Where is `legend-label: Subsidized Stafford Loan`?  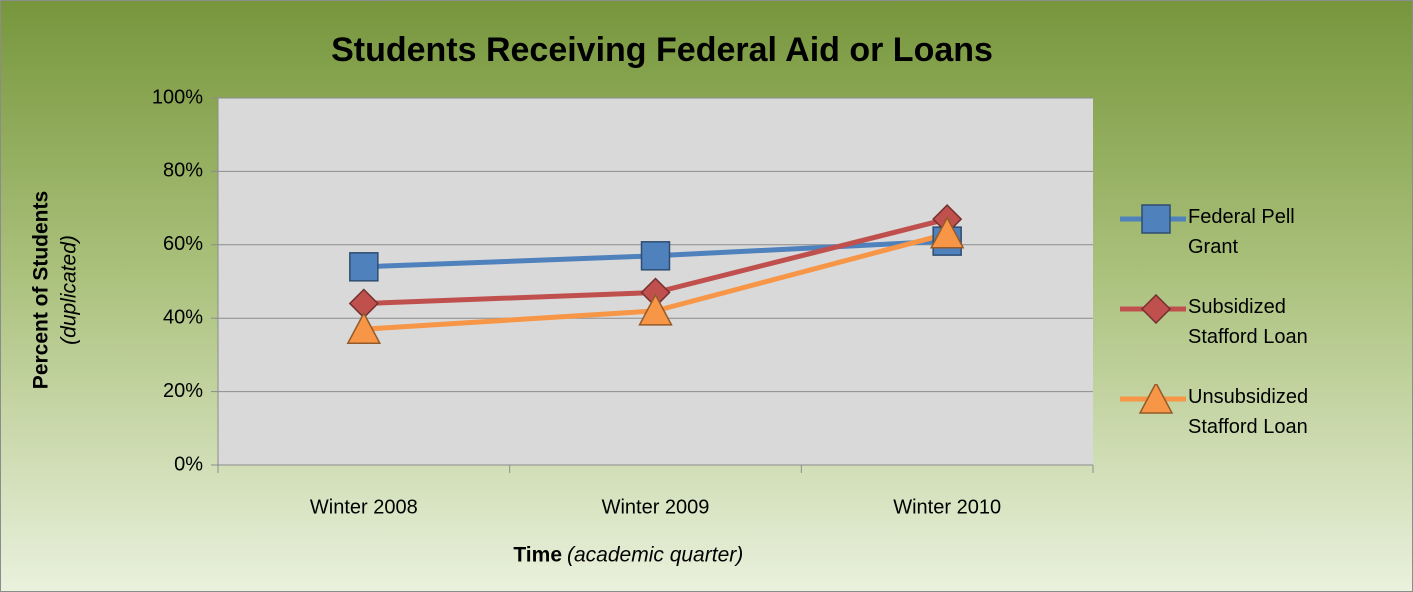
legend-label: Subsidized Stafford Loan is located at coordinates (1248, 322).